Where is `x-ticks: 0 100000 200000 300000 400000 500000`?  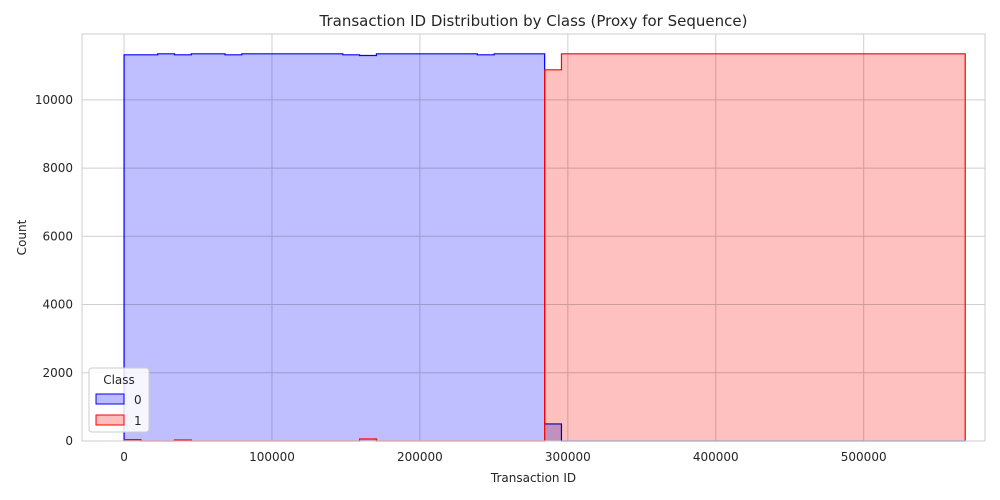 x-ticks: 0 100000 200000 300000 400000 500000 is located at coordinates (503, 457).